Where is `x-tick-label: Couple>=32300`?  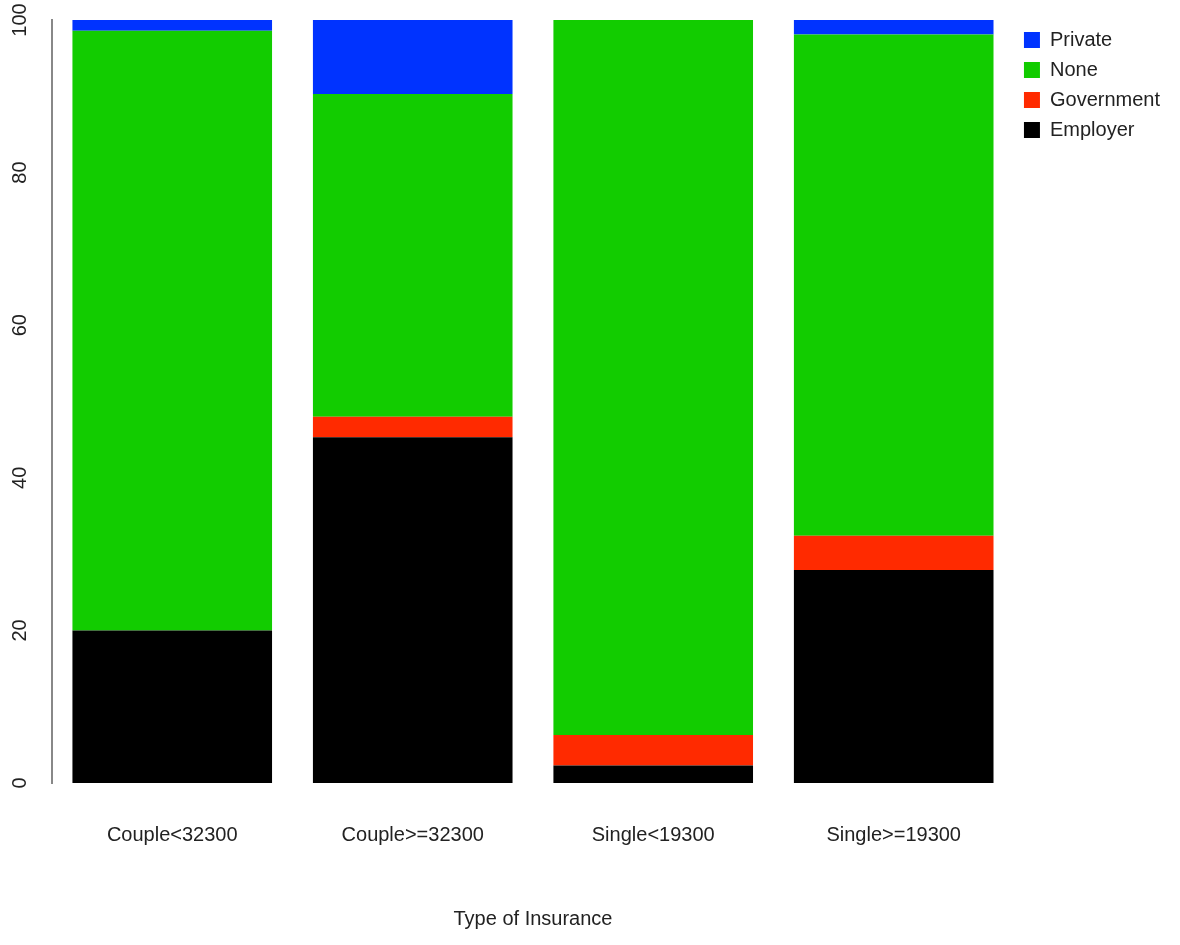
x-tick-label: Couple>=32300 is located at coordinates (412, 833).